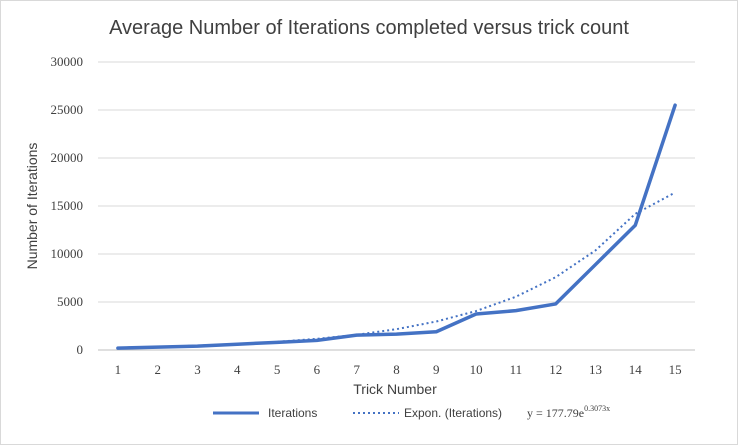  What do you see at coordinates (67, 109) in the screenshot?
I see `y-tick-label: 25000` at bounding box center [67, 109].